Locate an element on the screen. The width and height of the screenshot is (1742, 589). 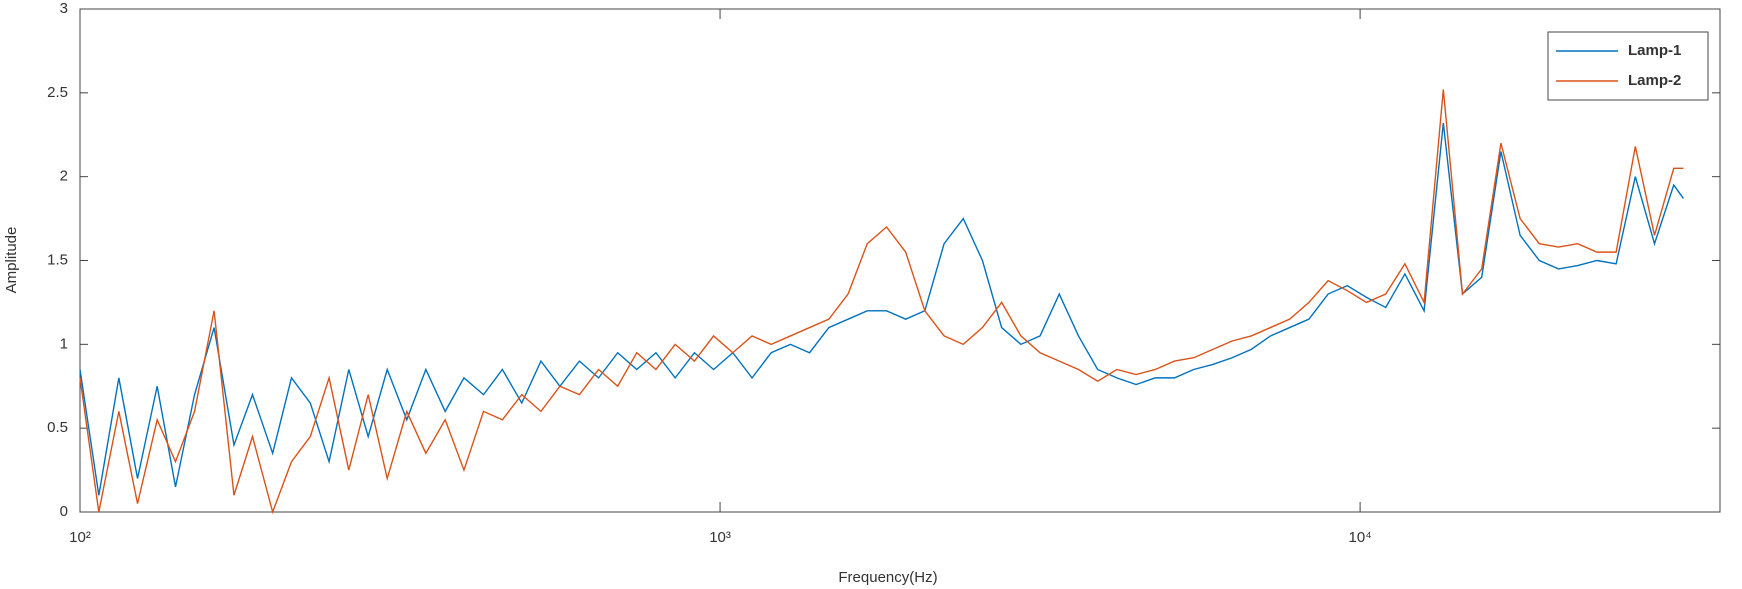
x-tick-label: 10² is located at coordinates (80, 537).